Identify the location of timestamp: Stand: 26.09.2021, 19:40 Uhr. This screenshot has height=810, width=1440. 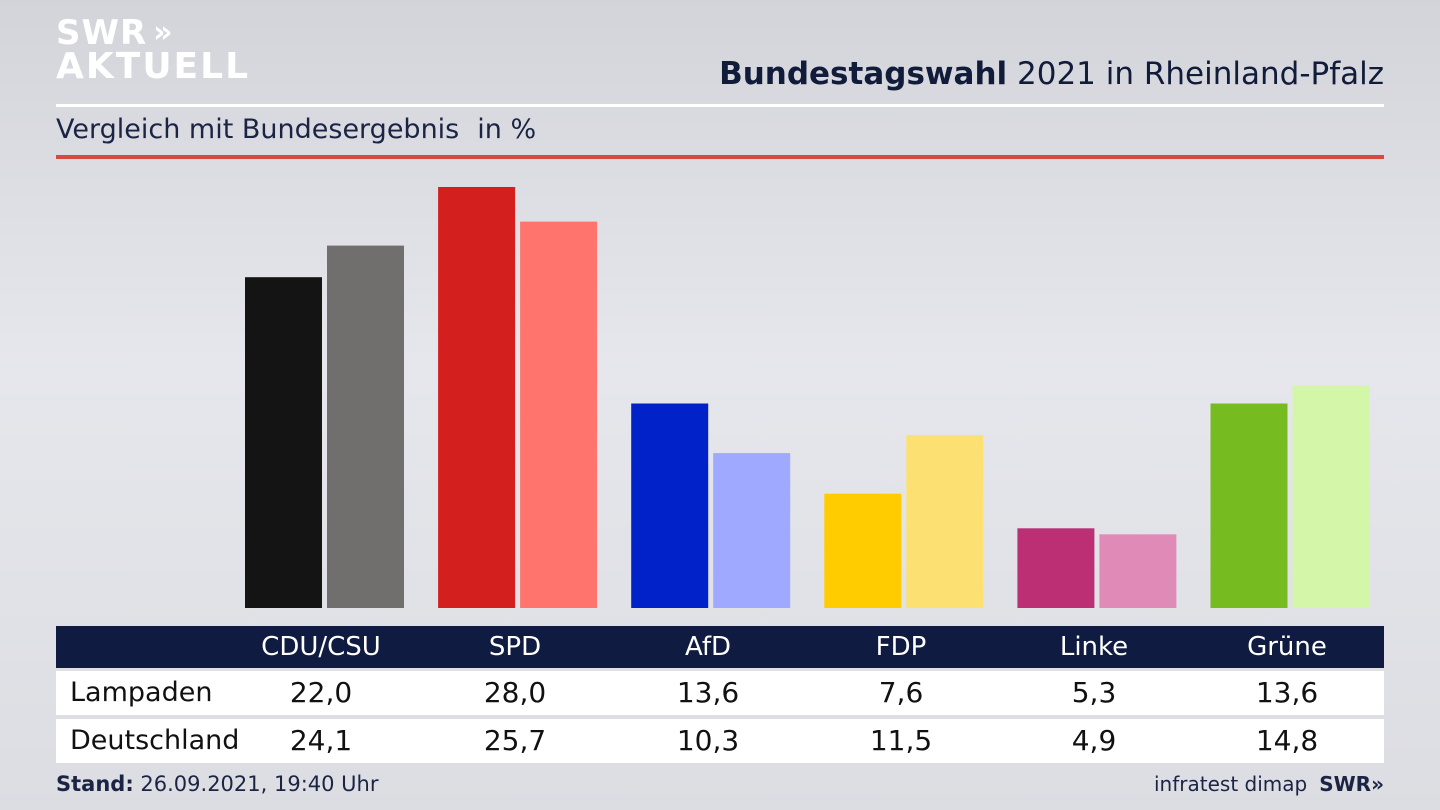
(217, 784).